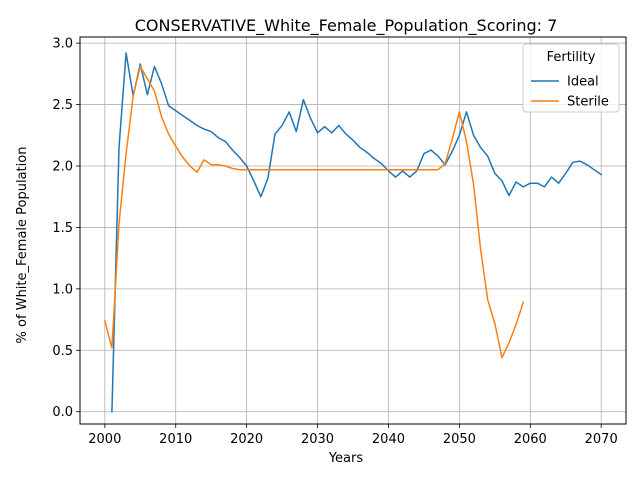 Image resolution: width=640 pixels, height=484 pixels. Describe the element at coordinates (62, 228) in the screenshot. I see `y-tick-label: 1.5` at that location.